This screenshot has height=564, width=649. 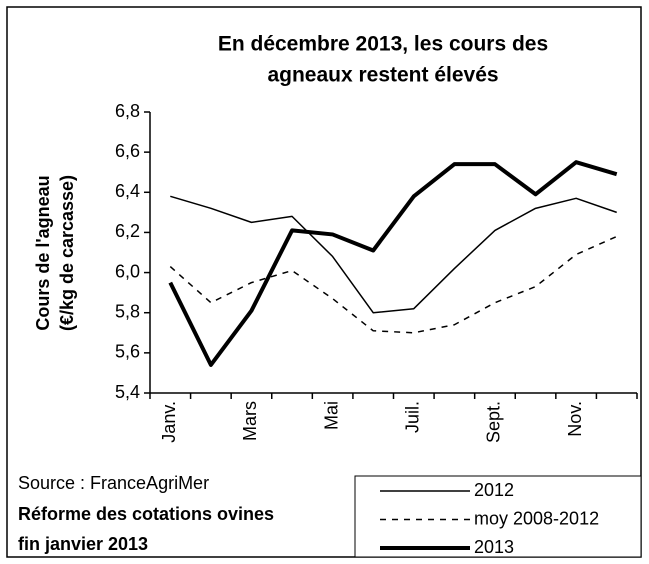 What do you see at coordinates (382, 75) in the screenshot?
I see `chart-title: agneaux restent élevés` at bounding box center [382, 75].